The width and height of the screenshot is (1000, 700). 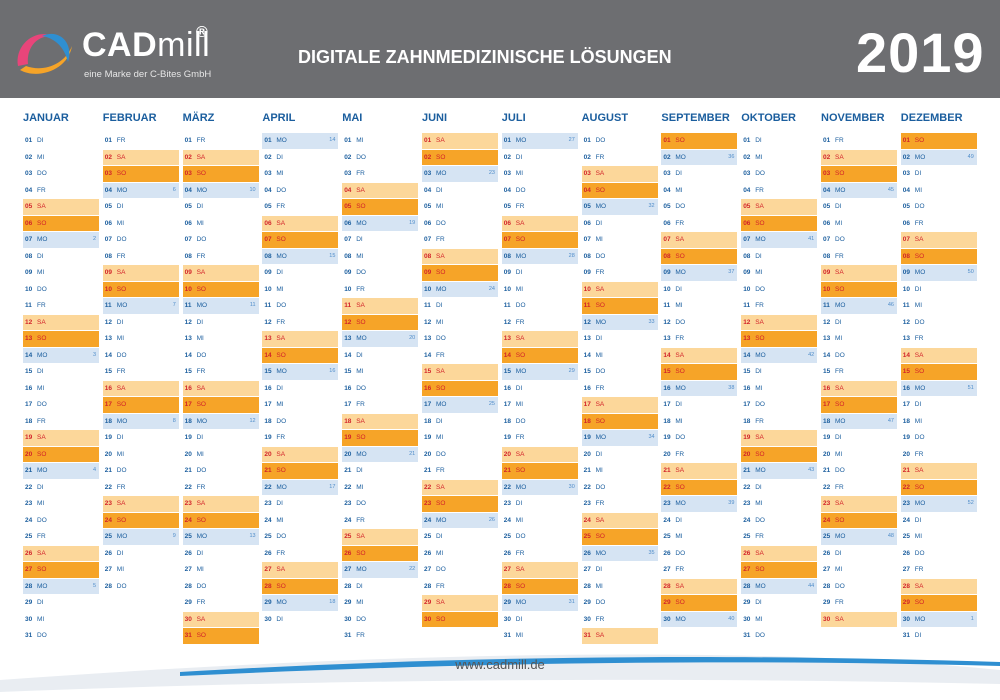 I want to click on day-number: 10, so click(x=188, y=289).